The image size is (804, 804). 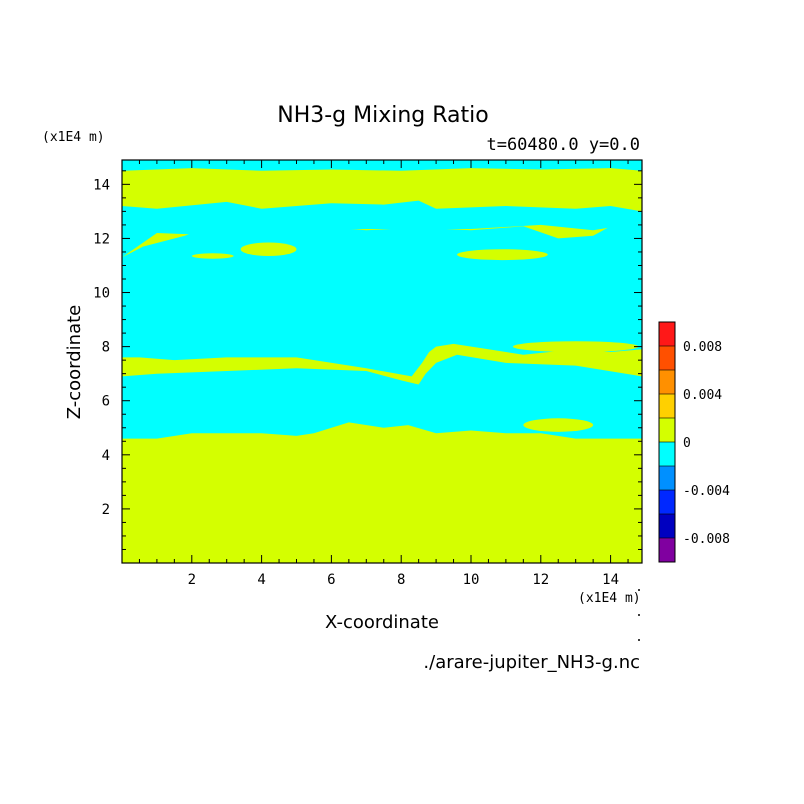 I want to click on y-axis-unit: (x1E4 m), so click(x=73, y=137).